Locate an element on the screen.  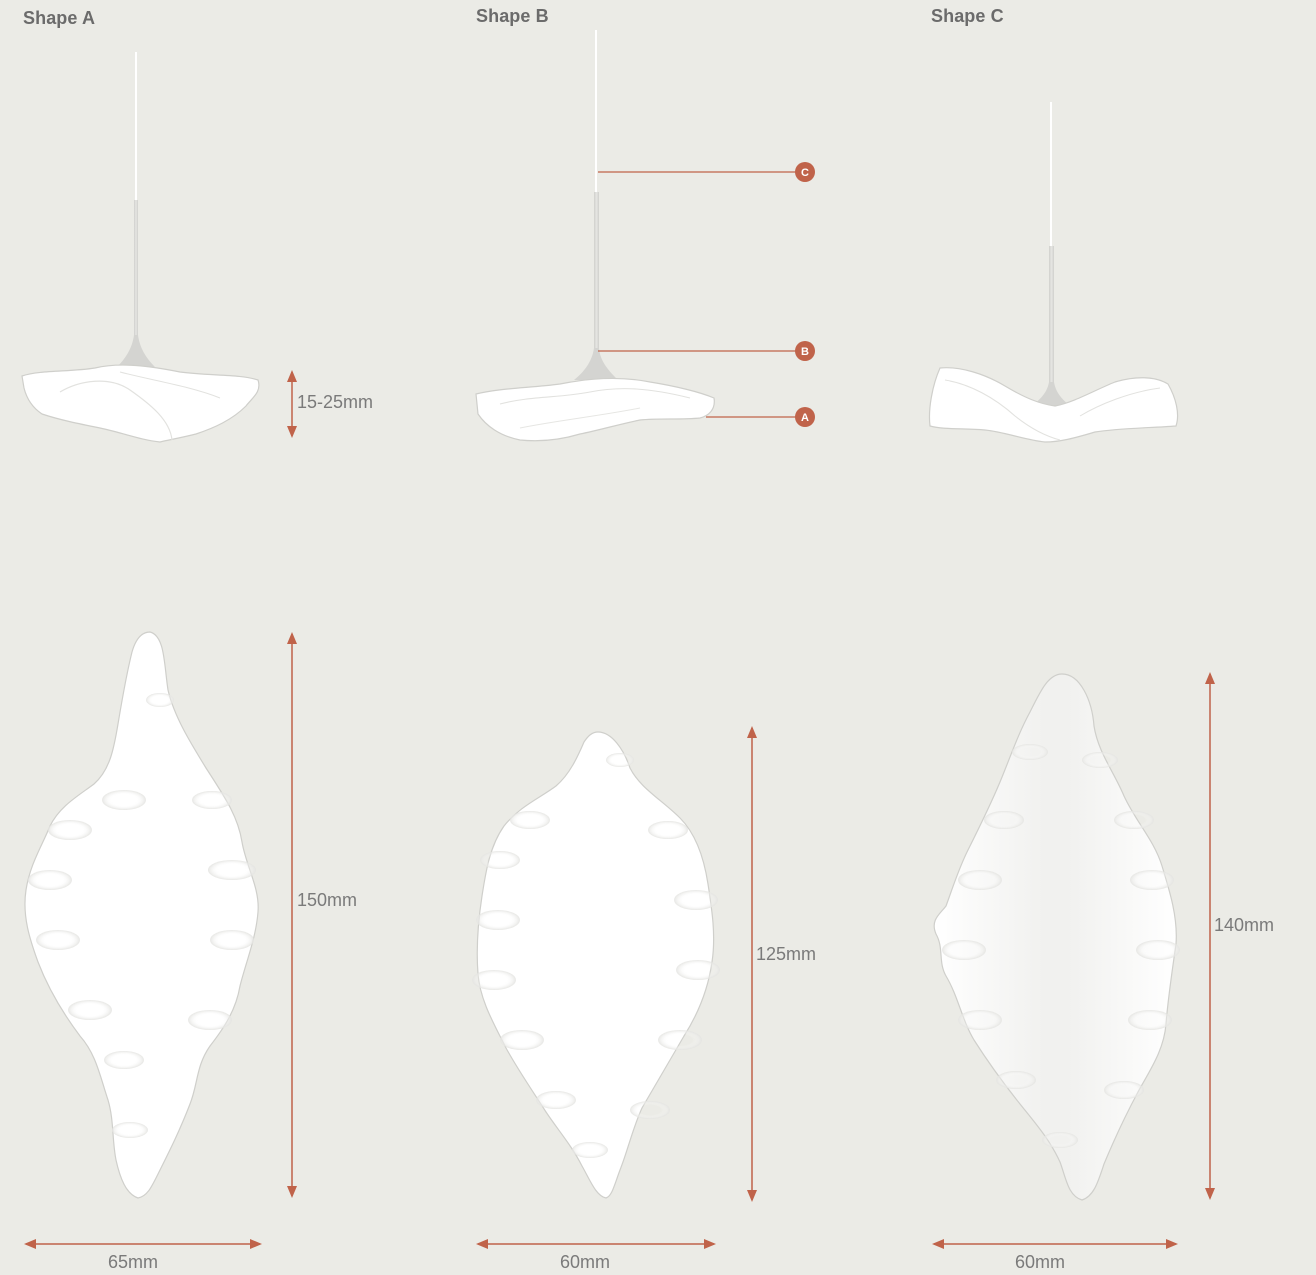
shape-a-width-label: 65mm is located at coordinates (133, 1262).